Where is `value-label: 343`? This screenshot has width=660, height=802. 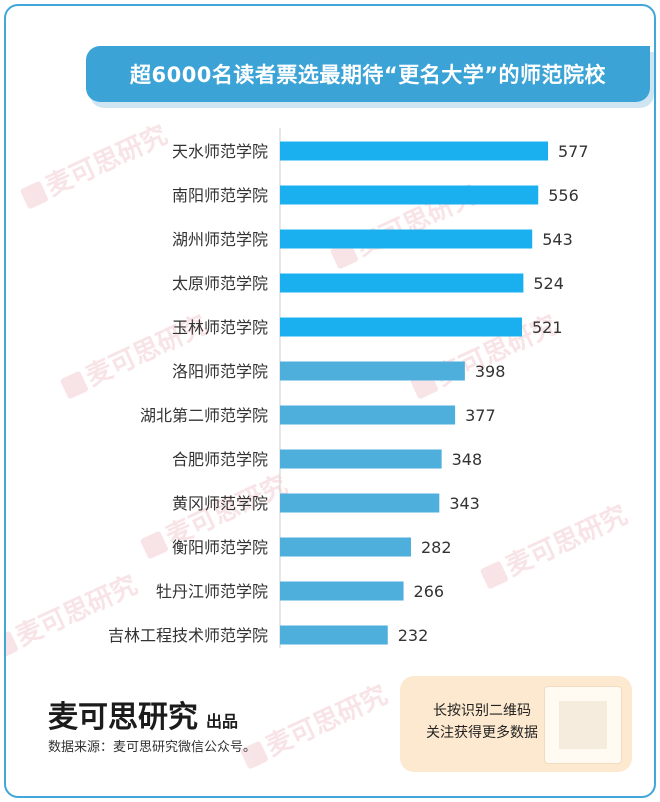
value-label: 343 is located at coordinates (464, 503).